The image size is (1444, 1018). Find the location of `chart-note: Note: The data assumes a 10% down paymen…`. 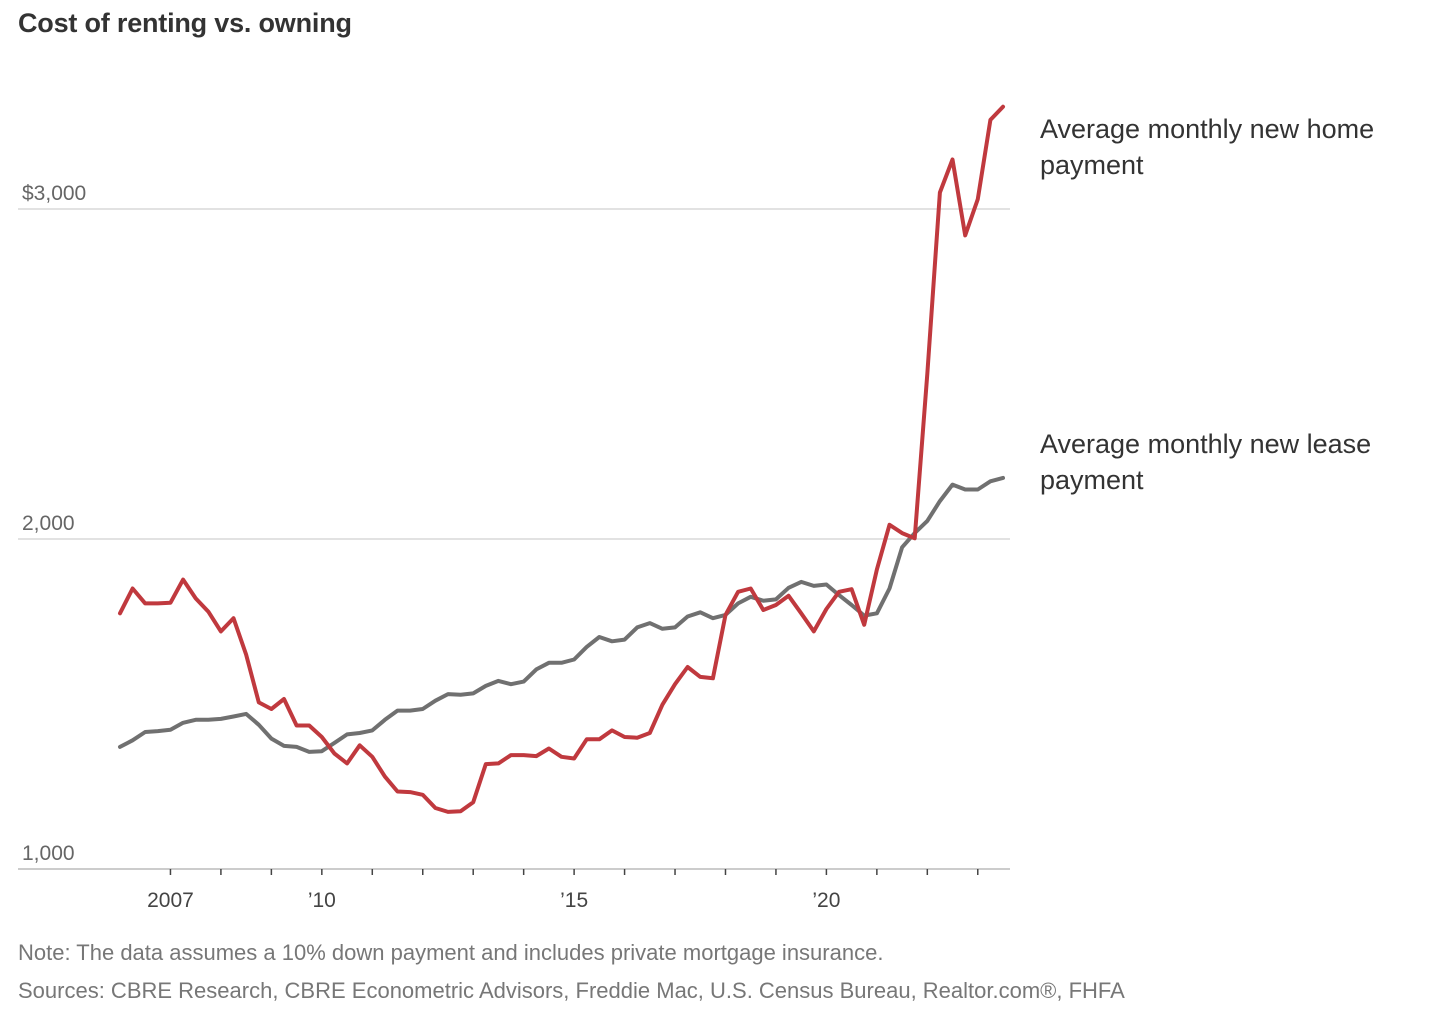

chart-note: Note: The data assumes a 10% down paymen… is located at coordinates (451, 952).